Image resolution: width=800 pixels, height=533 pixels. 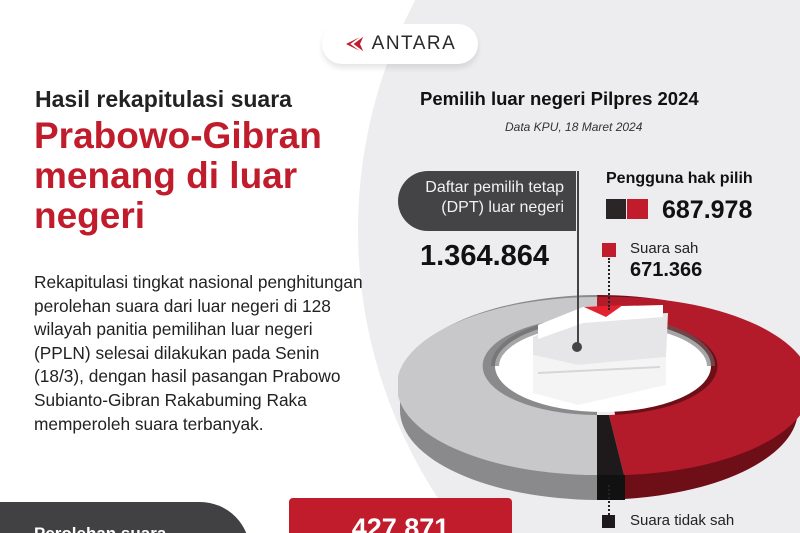 What do you see at coordinates (487, 201) in the screenshot?
I see `dpt-label-box: Daftar pemilih tetap (DPT) luar negeri` at bounding box center [487, 201].